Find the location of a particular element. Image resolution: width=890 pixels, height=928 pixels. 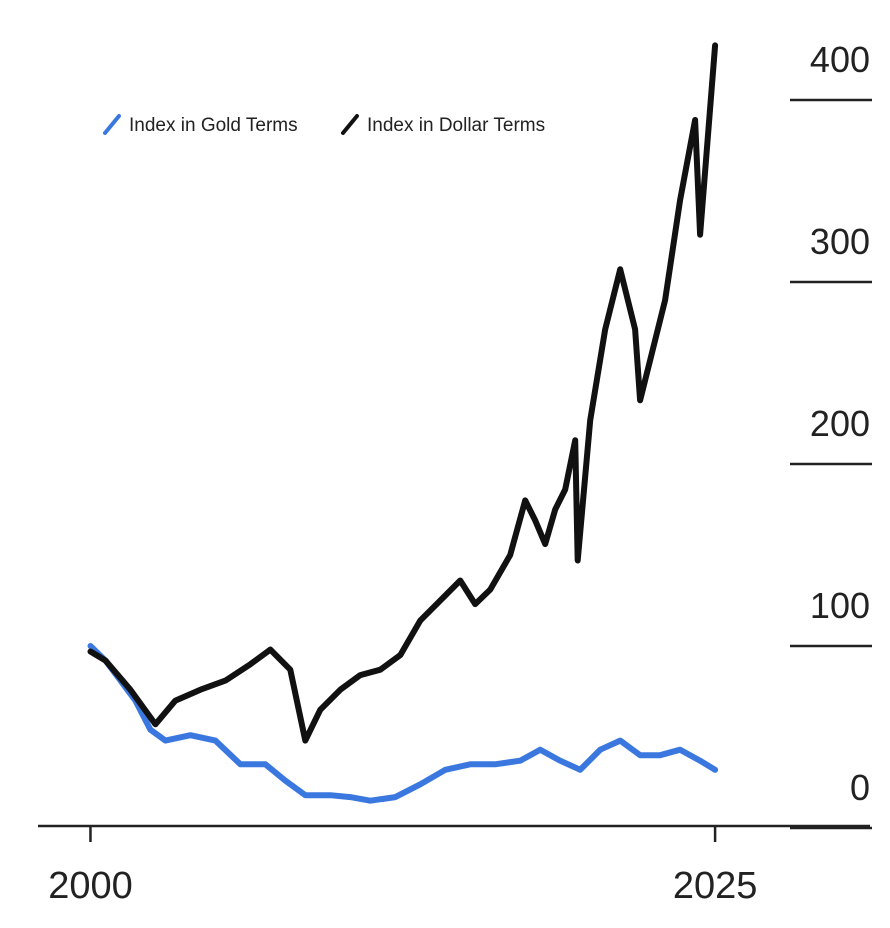

x-tick-label: 2025 is located at coordinates (715, 886).